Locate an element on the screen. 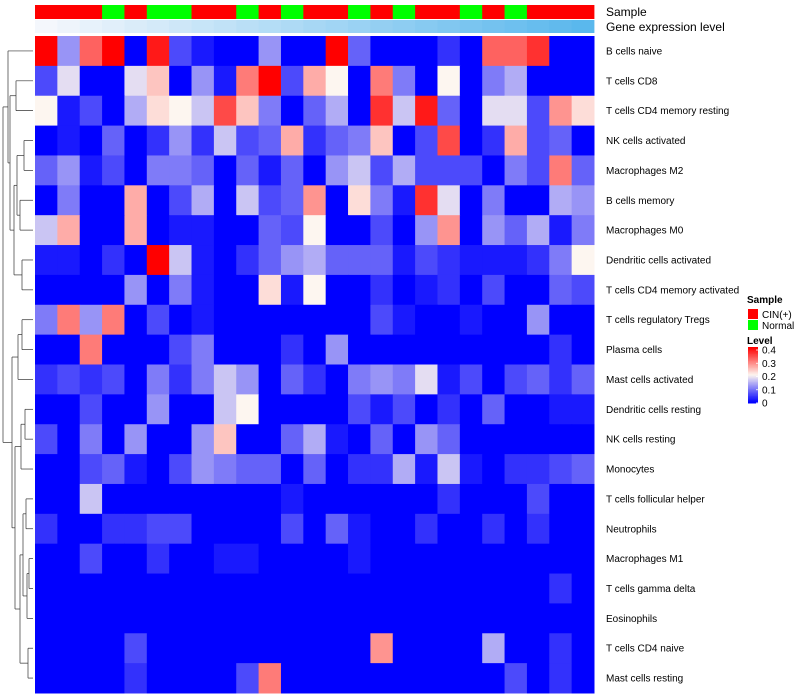 This screenshot has height=700, width=800. row-label-monocytes: Monocytes is located at coordinates (630, 470).